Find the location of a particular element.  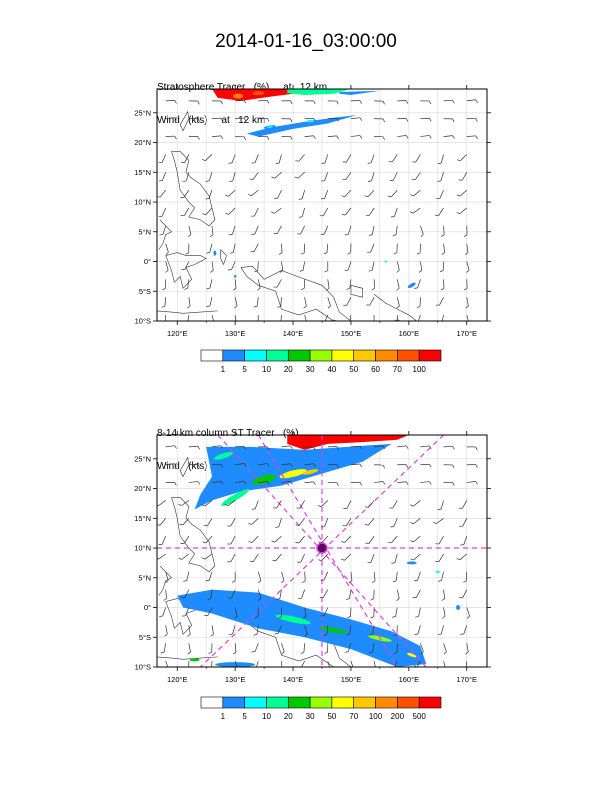

coastline is located at coordinates (296, 293).